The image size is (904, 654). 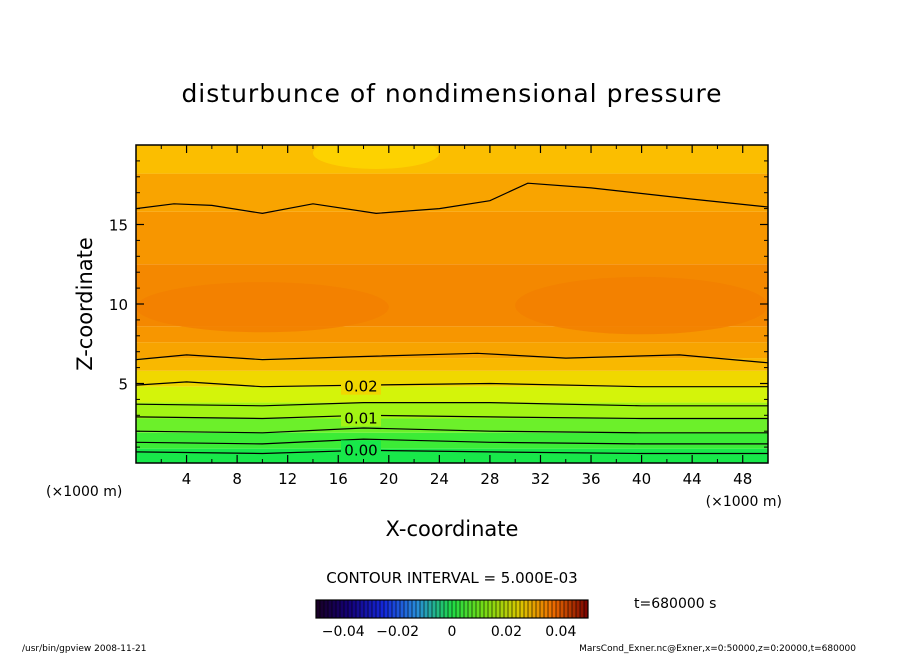 What do you see at coordinates (451, 578) in the screenshot?
I see `contour-interval: CONTOUR INTERVAL = 5.000E-03` at bounding box center [451, 578].